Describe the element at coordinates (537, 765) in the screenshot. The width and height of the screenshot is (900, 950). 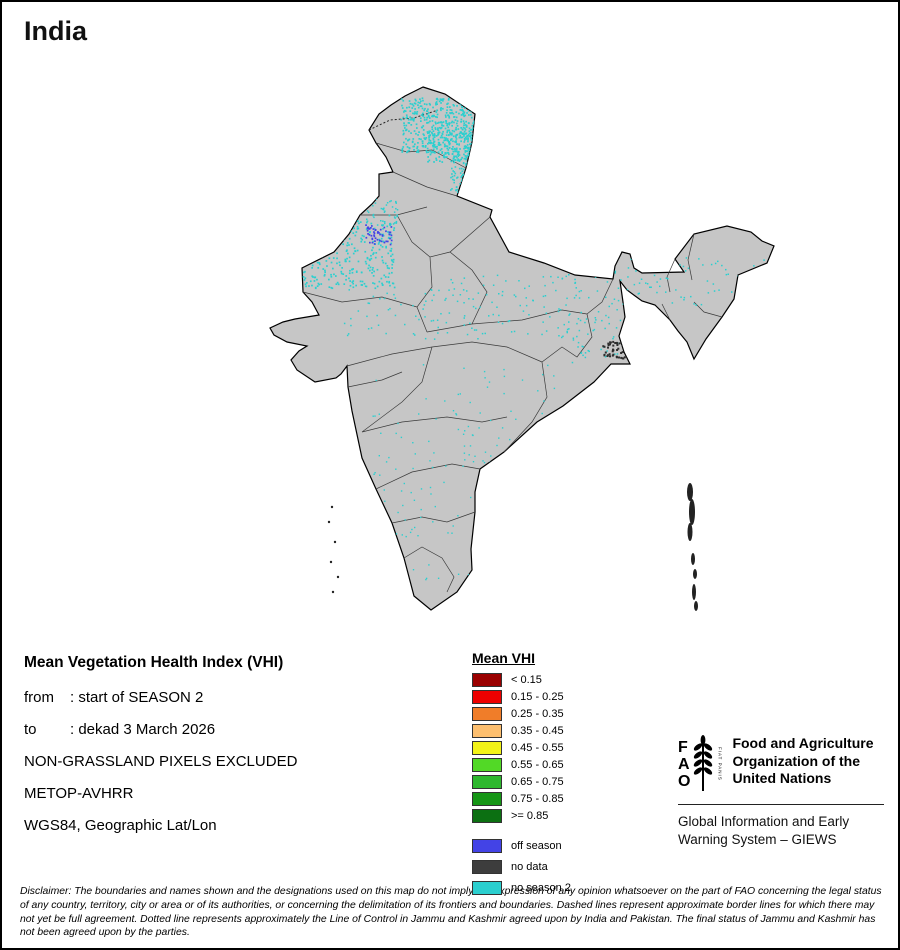
I see `legend-label: 0.55 - 0.65` at that location.